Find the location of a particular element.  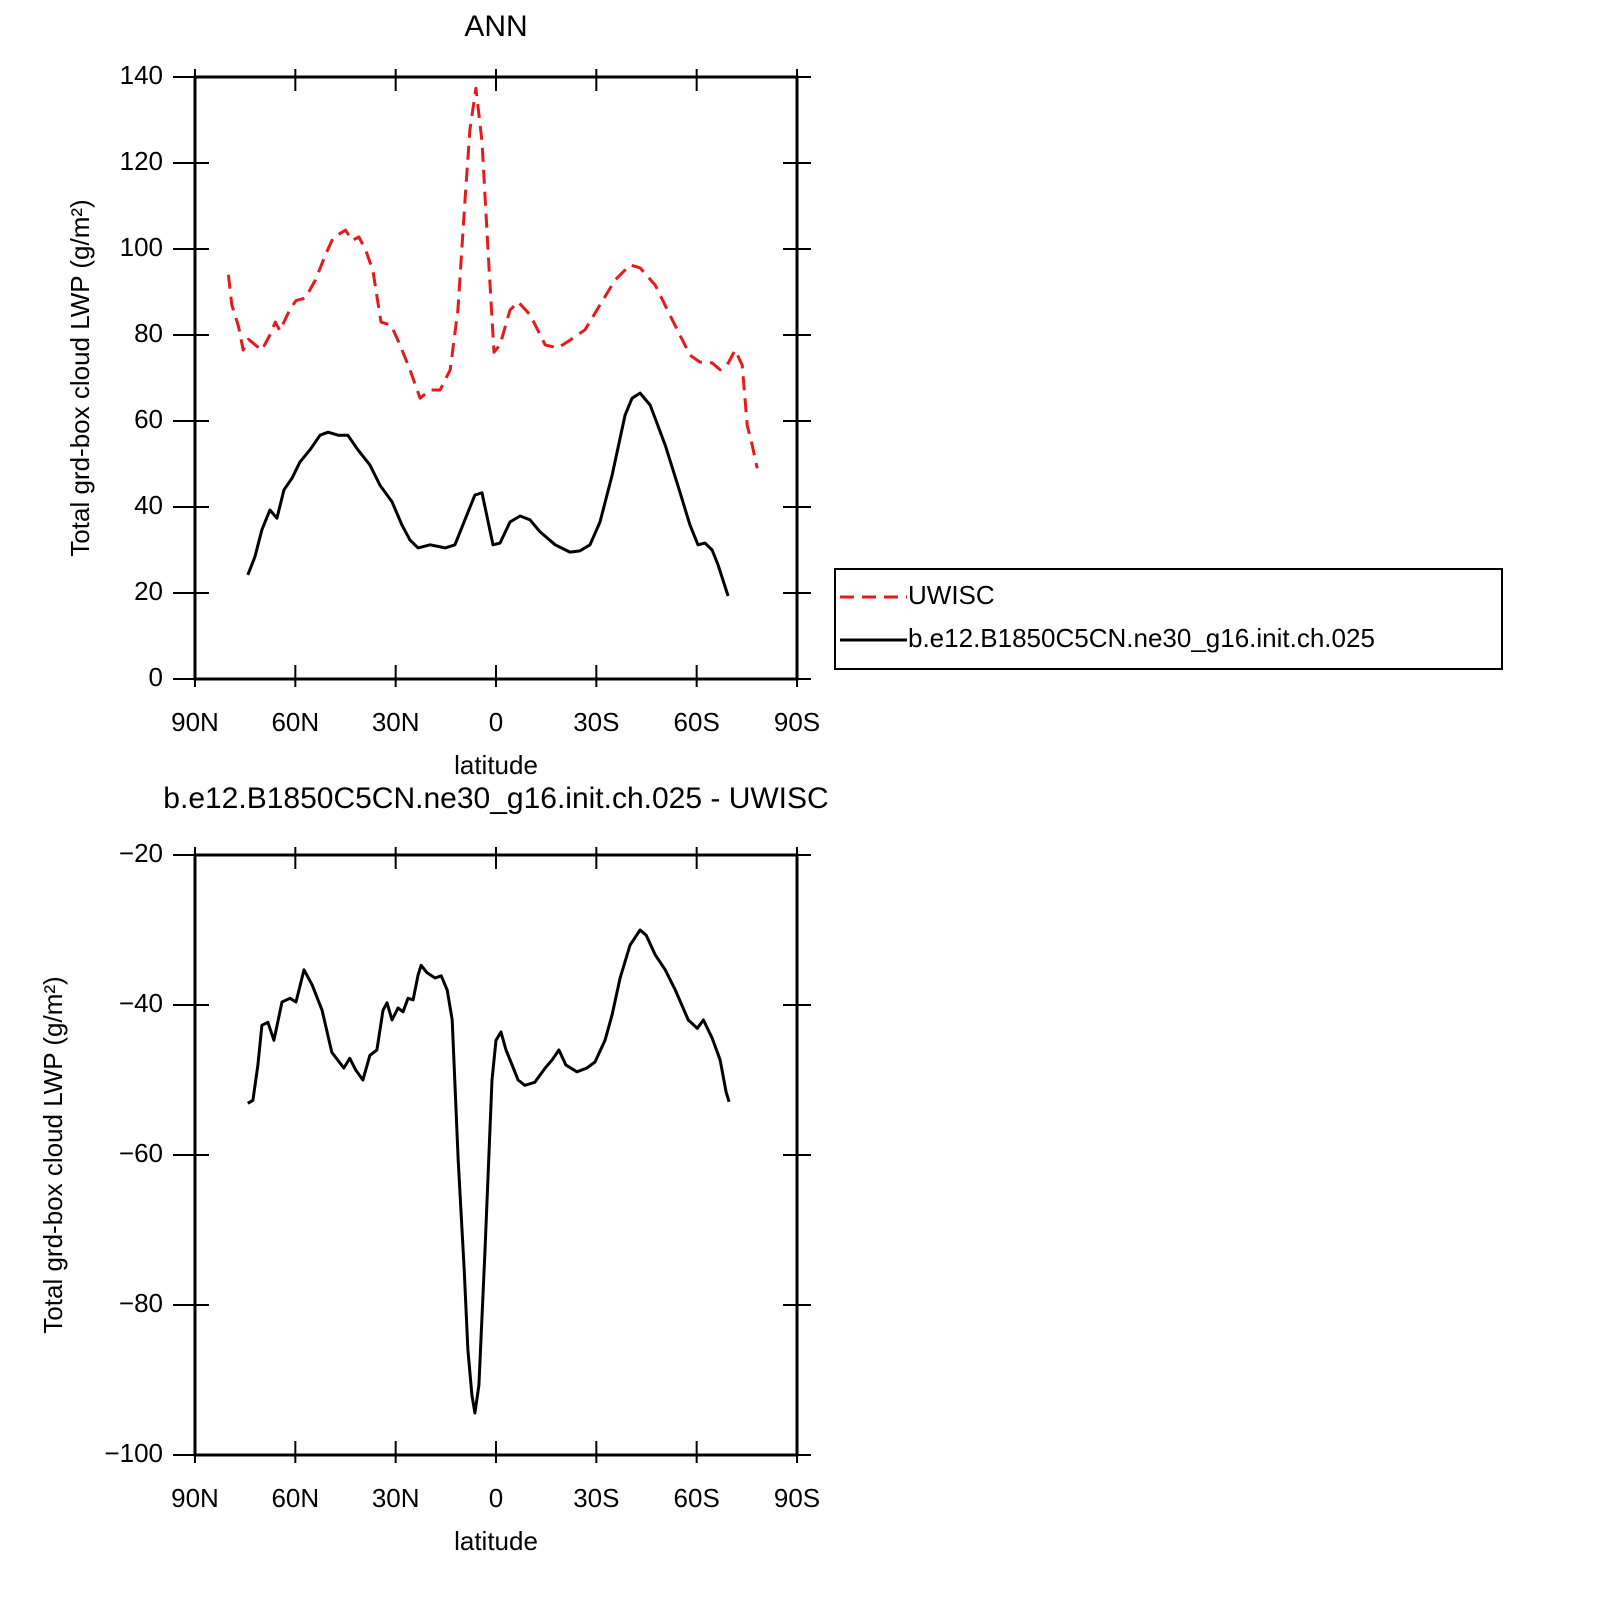

y-tick-label: 20 is located at coordinates (148, 591).